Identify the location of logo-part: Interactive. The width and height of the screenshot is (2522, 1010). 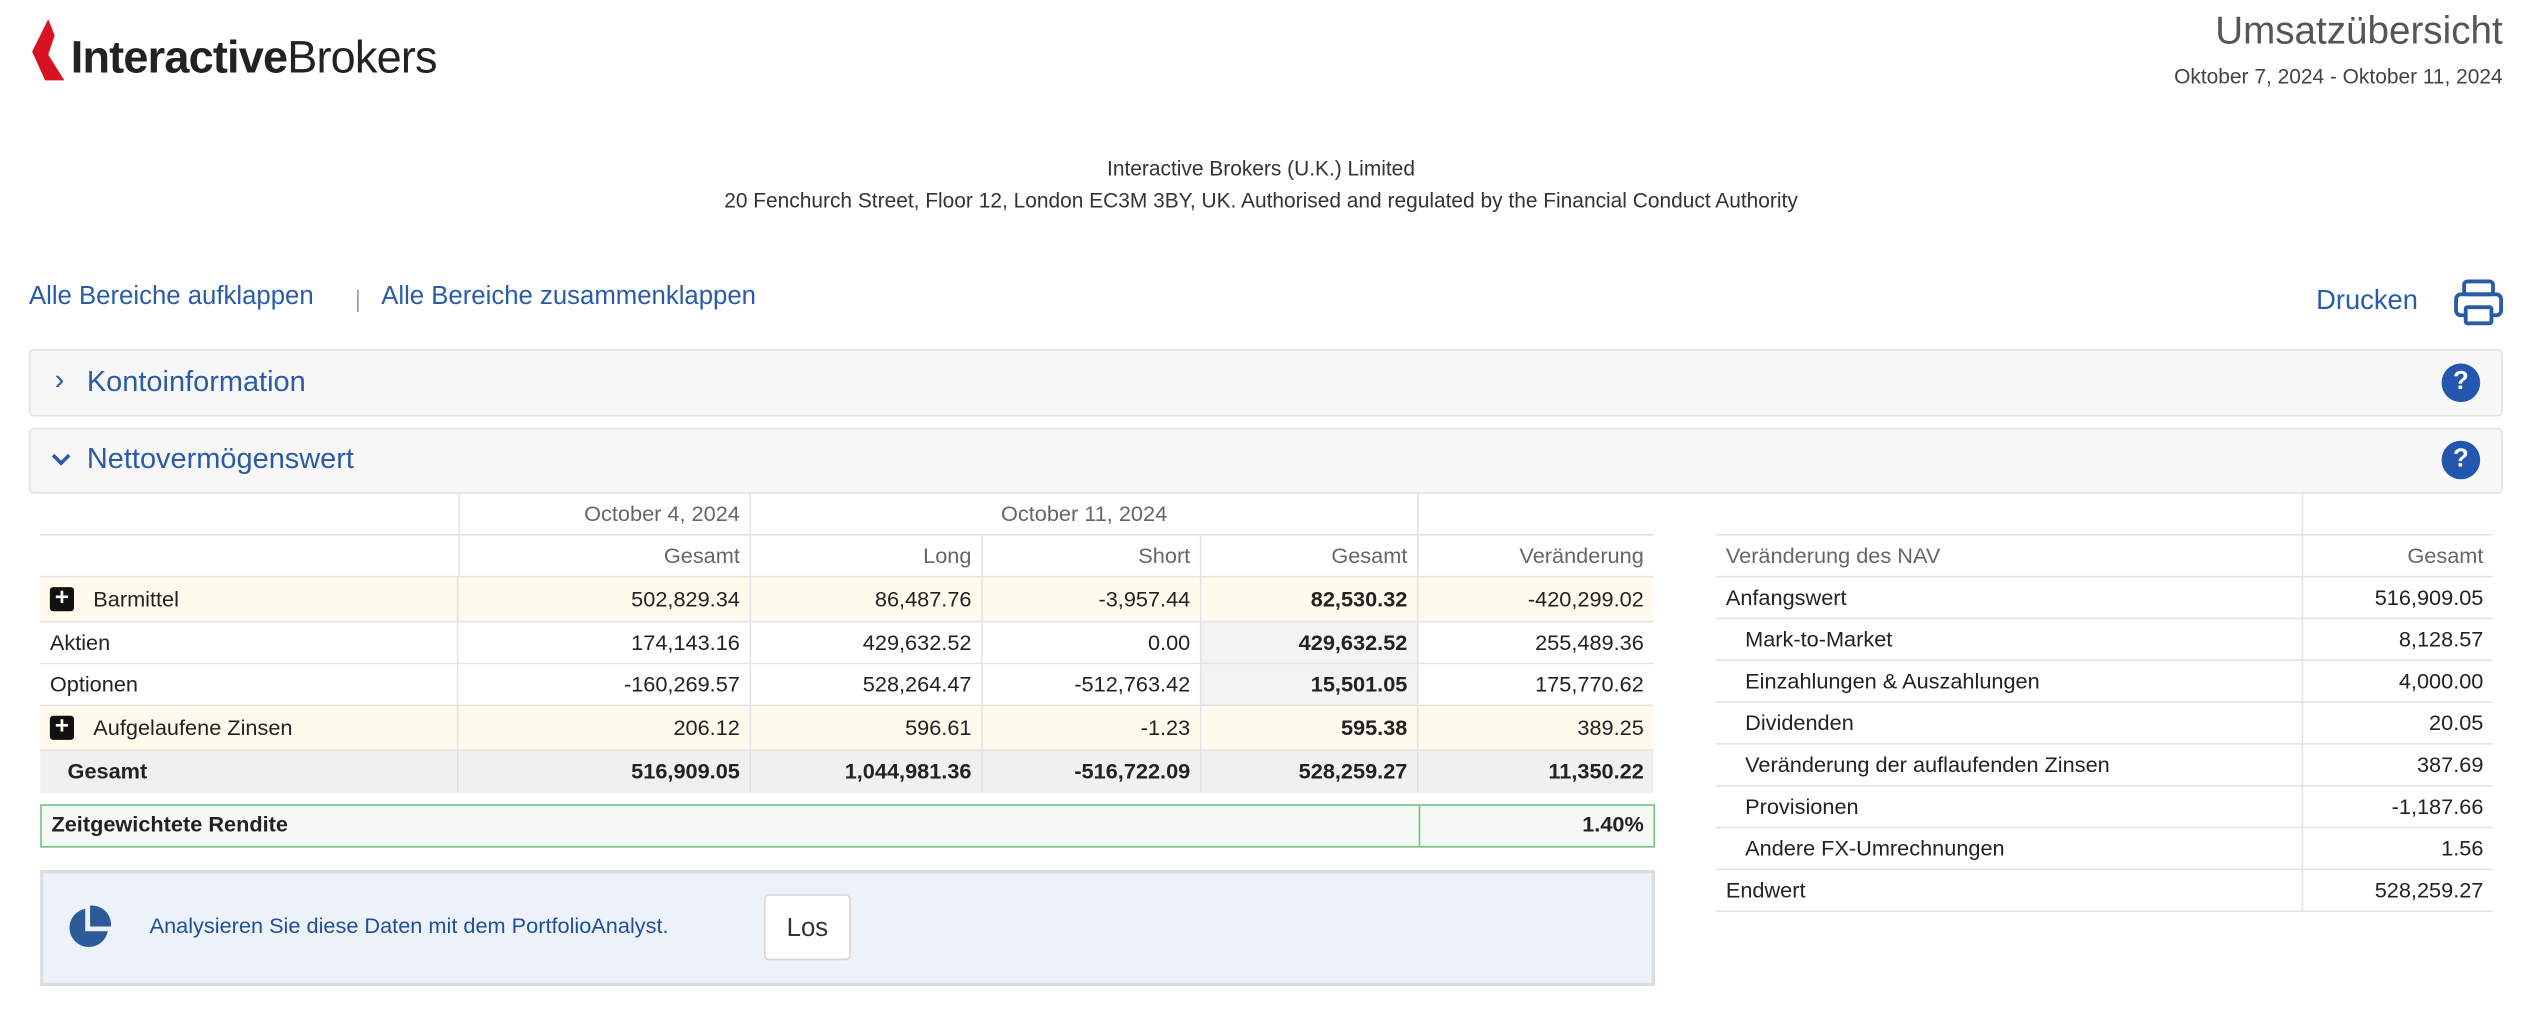
(179, 57).